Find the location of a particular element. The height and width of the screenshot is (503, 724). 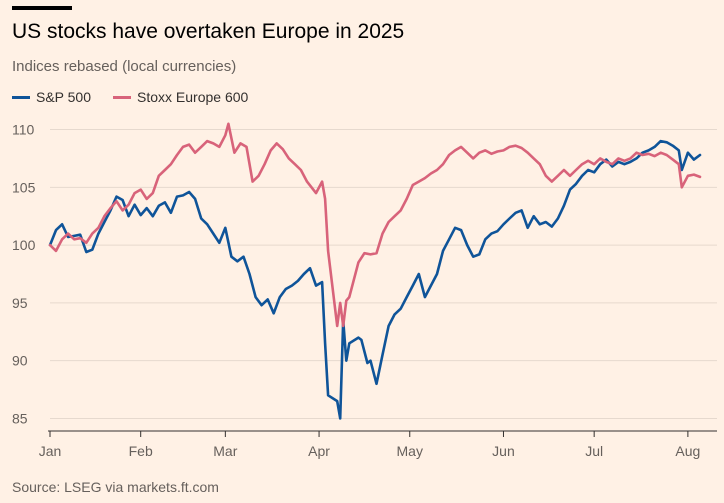

x-tick-label-feb: Feb is located at coordinates (141, 451).